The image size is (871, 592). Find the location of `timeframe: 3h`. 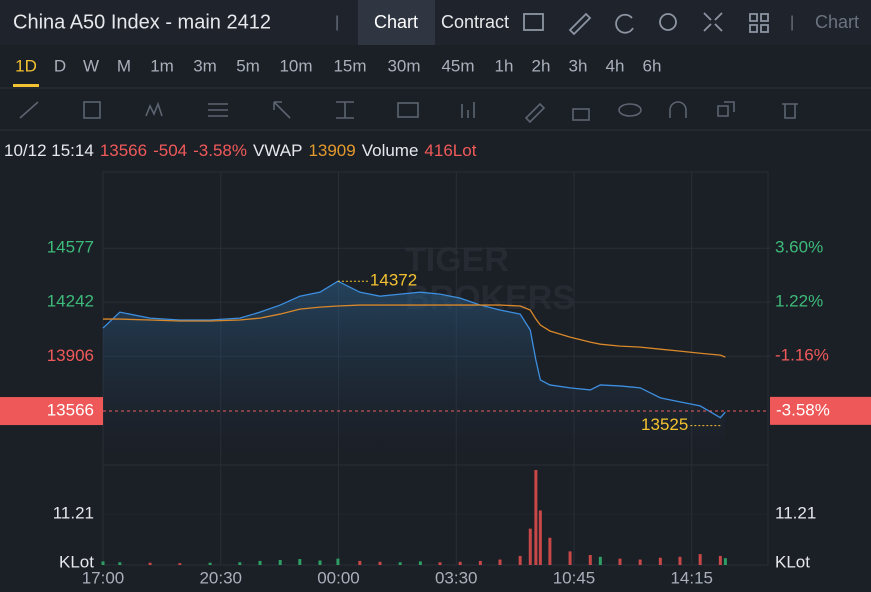

timeframe: 3h is located at coordinates (578, 65).